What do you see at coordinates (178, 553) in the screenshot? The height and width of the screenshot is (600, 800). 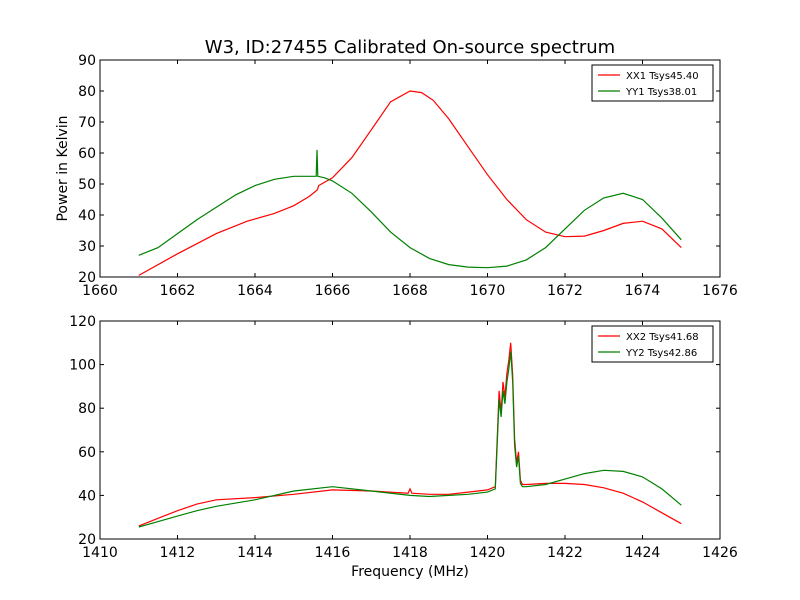 I see `x-tick-label: 1412` at bounding box center [178, 553].